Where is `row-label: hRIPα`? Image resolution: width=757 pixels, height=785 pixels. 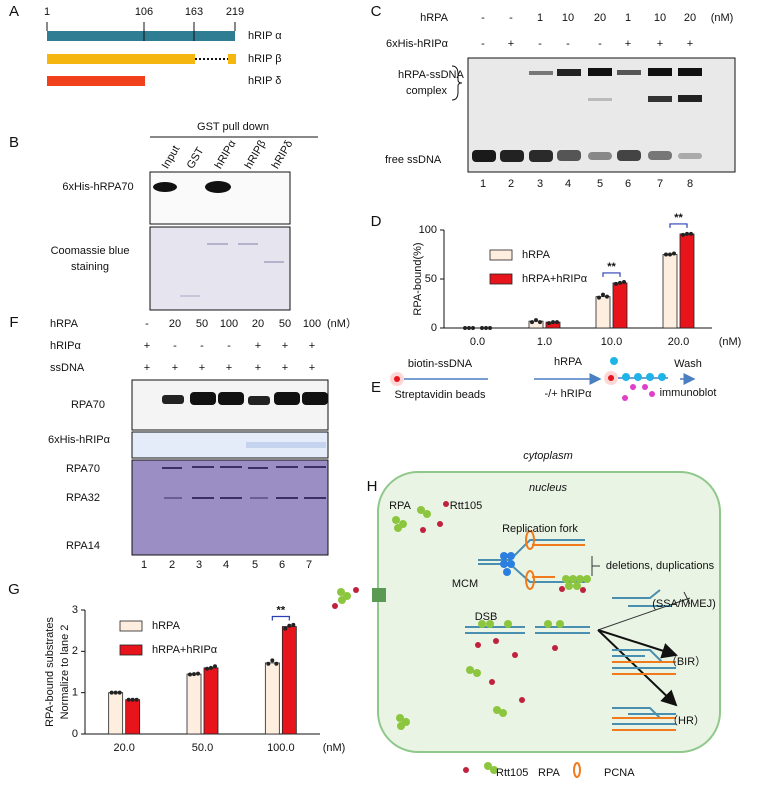 row-label: hRIPα is located at coordinates (65, 346).